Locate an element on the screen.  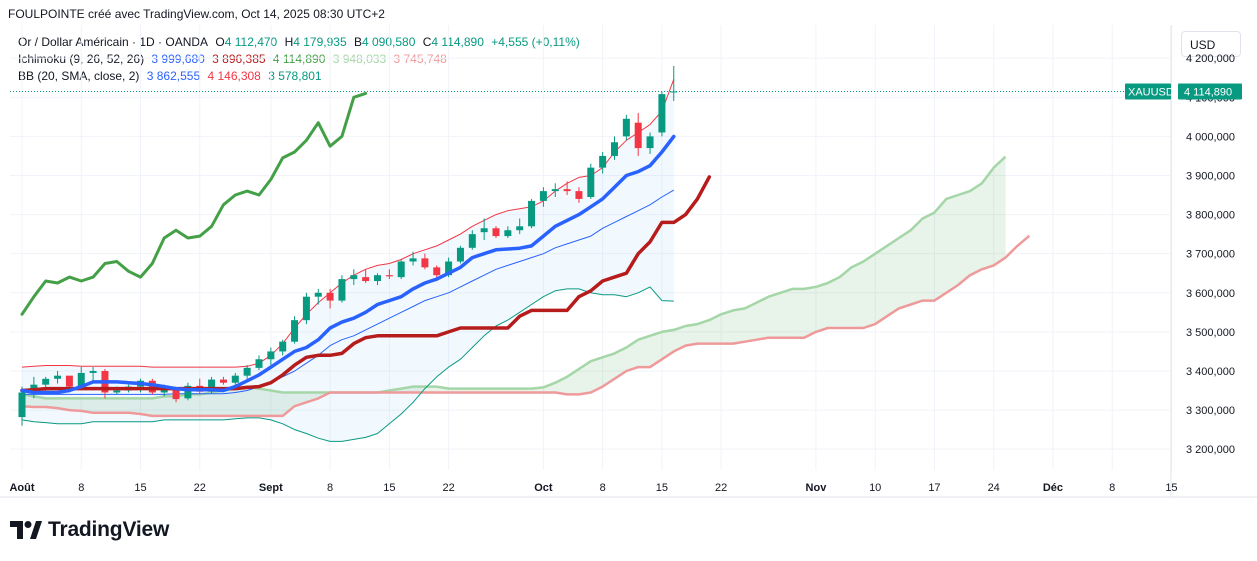
price-tag-value: 4 114,890 is located at coordinates (1208, 92).